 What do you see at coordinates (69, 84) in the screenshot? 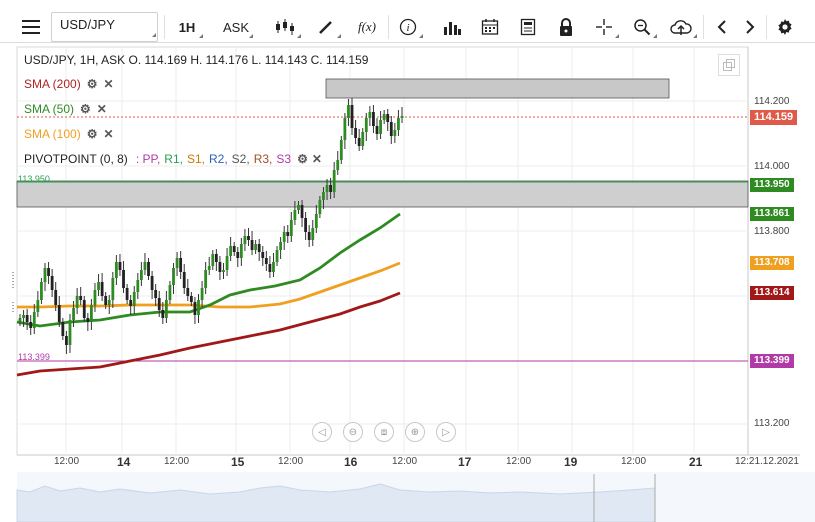
I see `indicator-sma-200: SMA (200) ⚙ ✕` at bounding box center [69, 84].